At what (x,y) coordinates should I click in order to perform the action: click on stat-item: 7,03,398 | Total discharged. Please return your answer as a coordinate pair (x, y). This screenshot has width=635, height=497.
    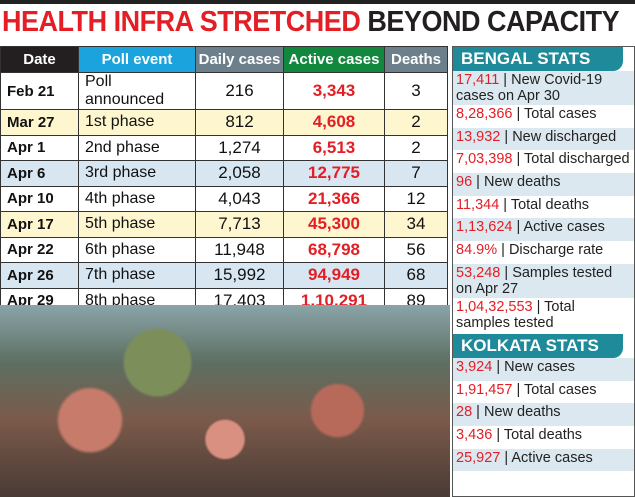
    Looking at the image, I should click on (543, 159).